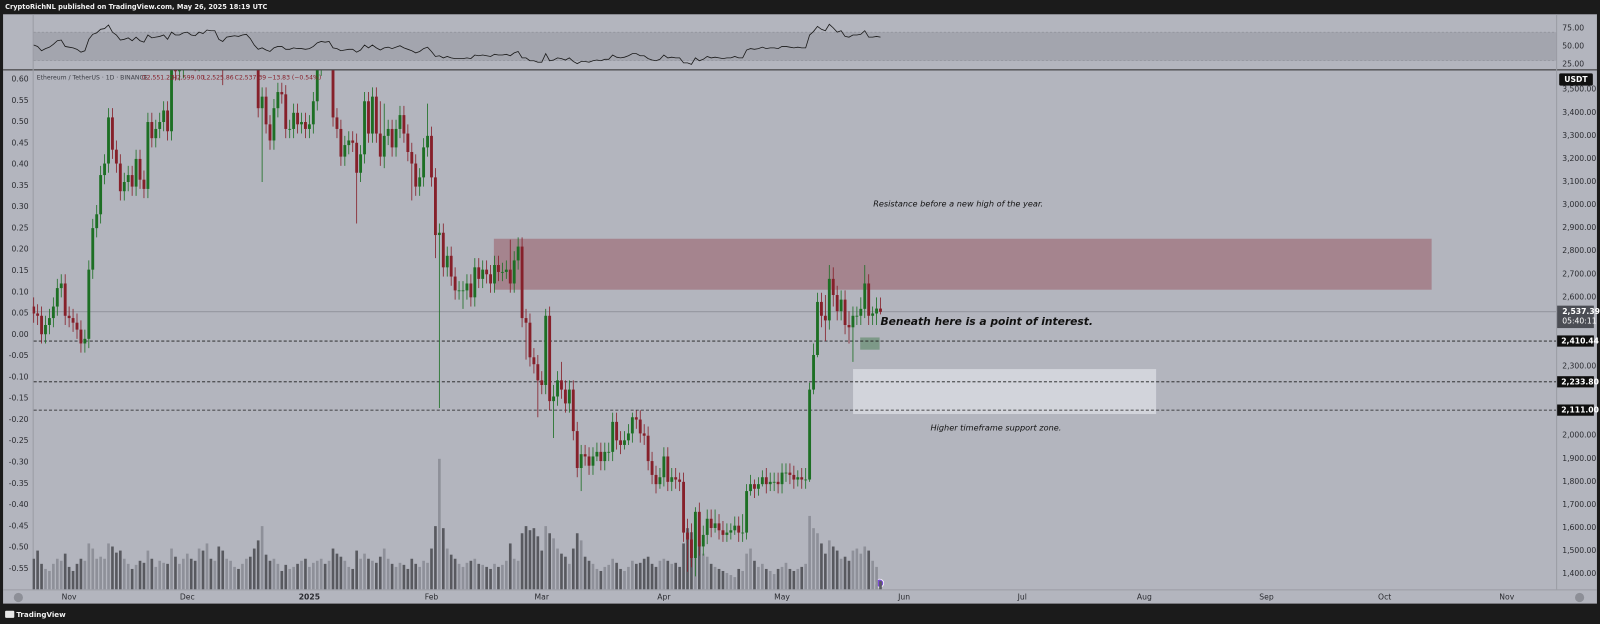 The width and height of the screenshot is (1600, 624). I want to click on y-tick-label: 2,000.00, so click(1579, 435).